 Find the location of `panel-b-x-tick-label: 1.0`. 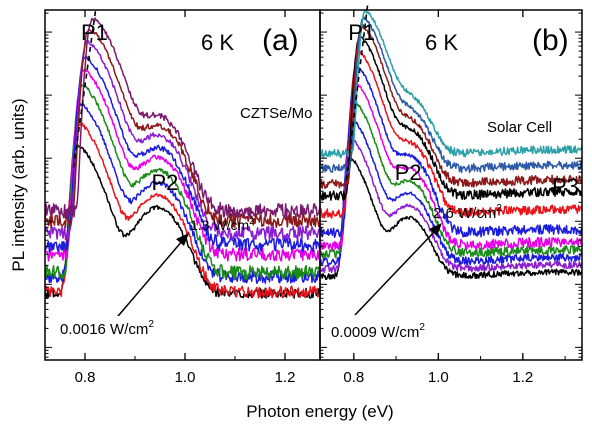

panel-b-x-tick-label: 1.0 is located at coordinates (438, 377).